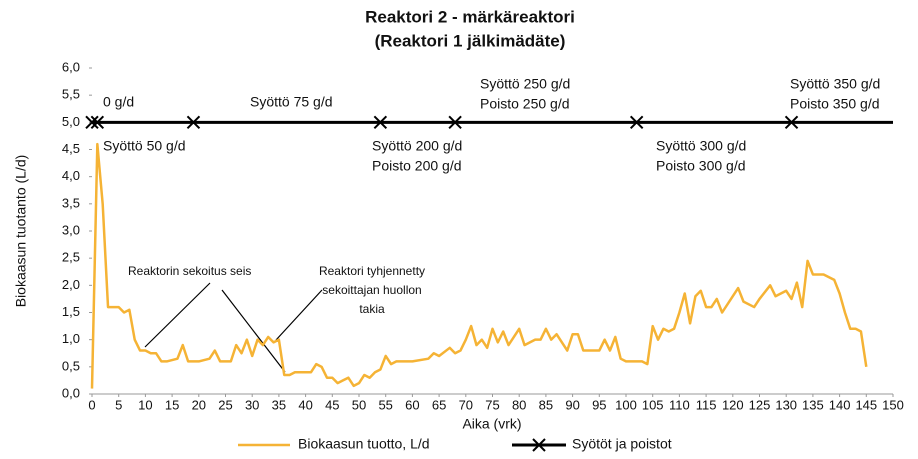 The width and height of the screenshot is (918, 459). I want to click on y-tick-label: 6,0, so click(71, 66).